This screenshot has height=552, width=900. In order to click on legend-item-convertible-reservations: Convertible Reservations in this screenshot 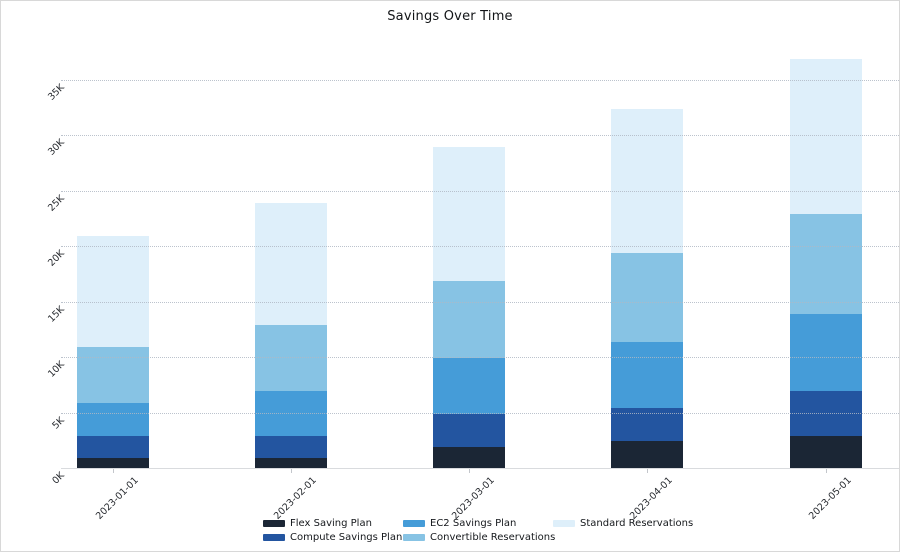, I will do `click(479, 537)`.